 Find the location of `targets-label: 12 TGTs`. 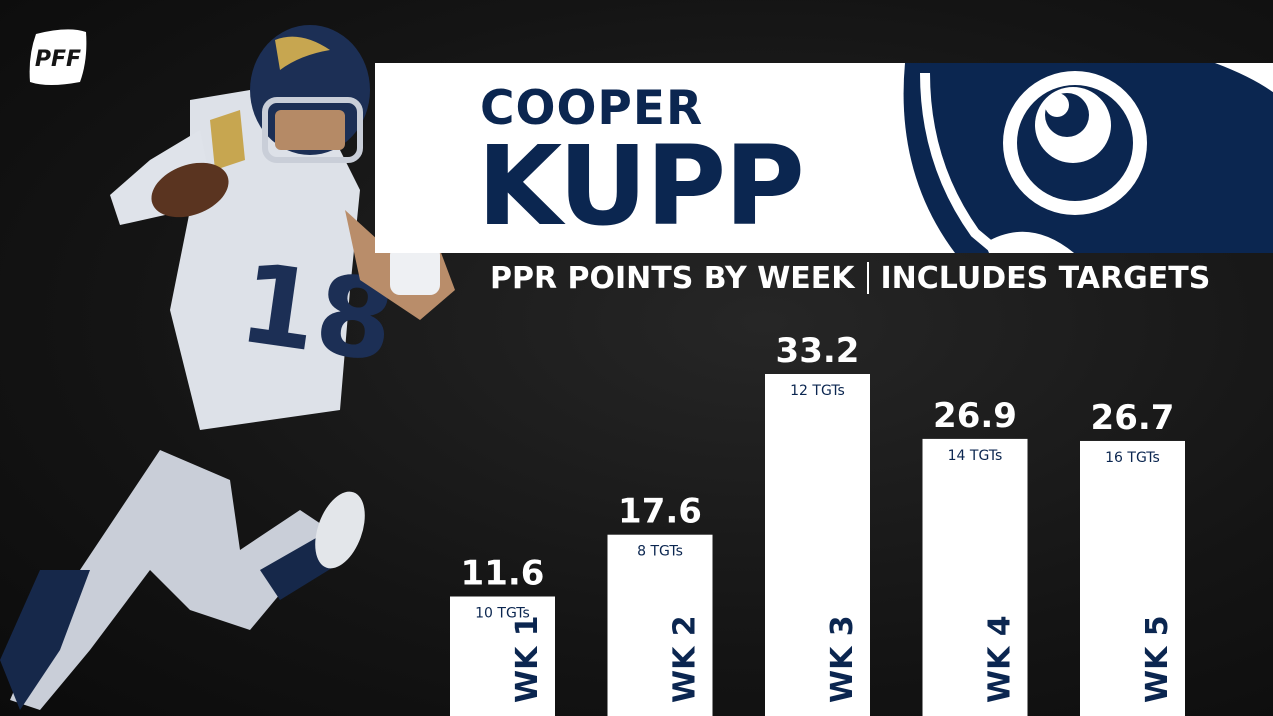

targets-label: 12 TGTs is located at coordinates (817, 391).